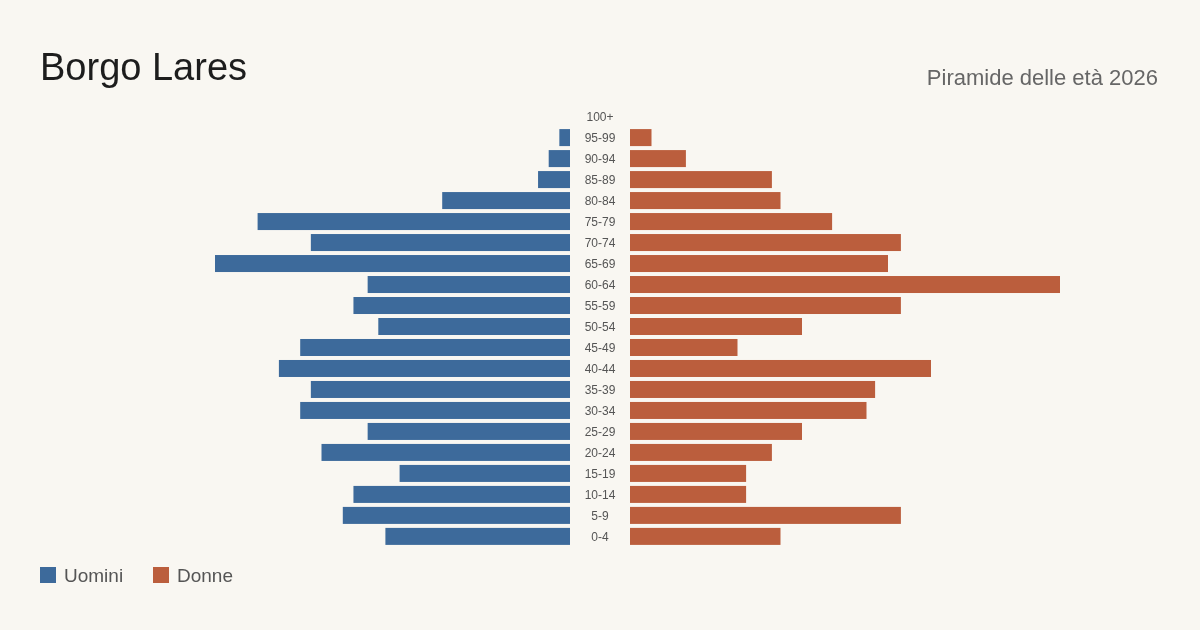  I want to click on y-tick-label: 25-29, so click(600, 431).